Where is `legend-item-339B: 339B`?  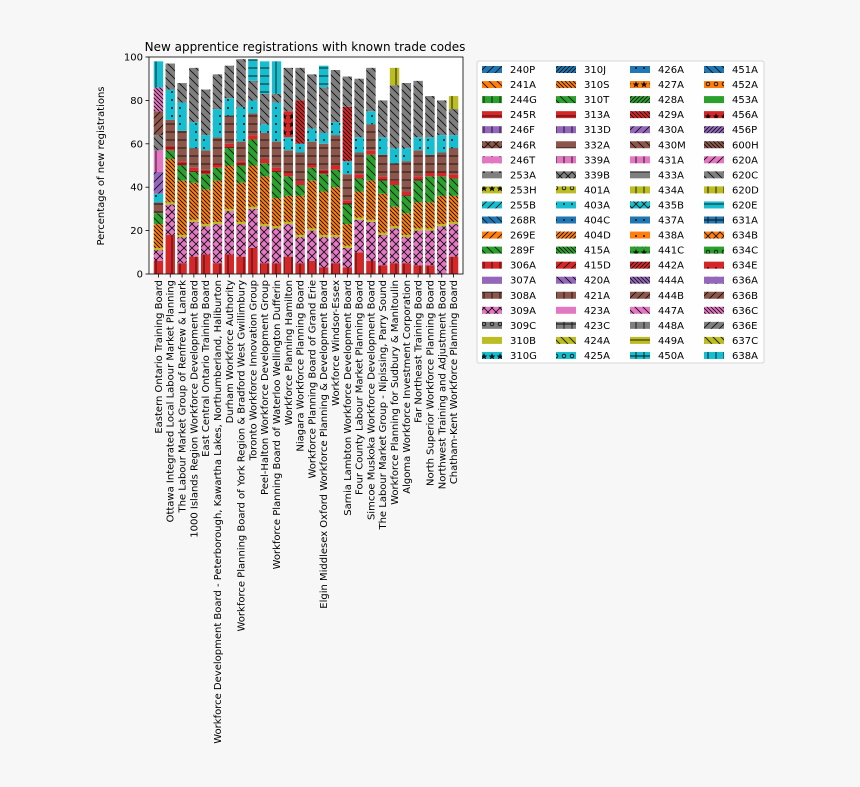 legend-item-339B: 339B is located at coordinates (583, 175).